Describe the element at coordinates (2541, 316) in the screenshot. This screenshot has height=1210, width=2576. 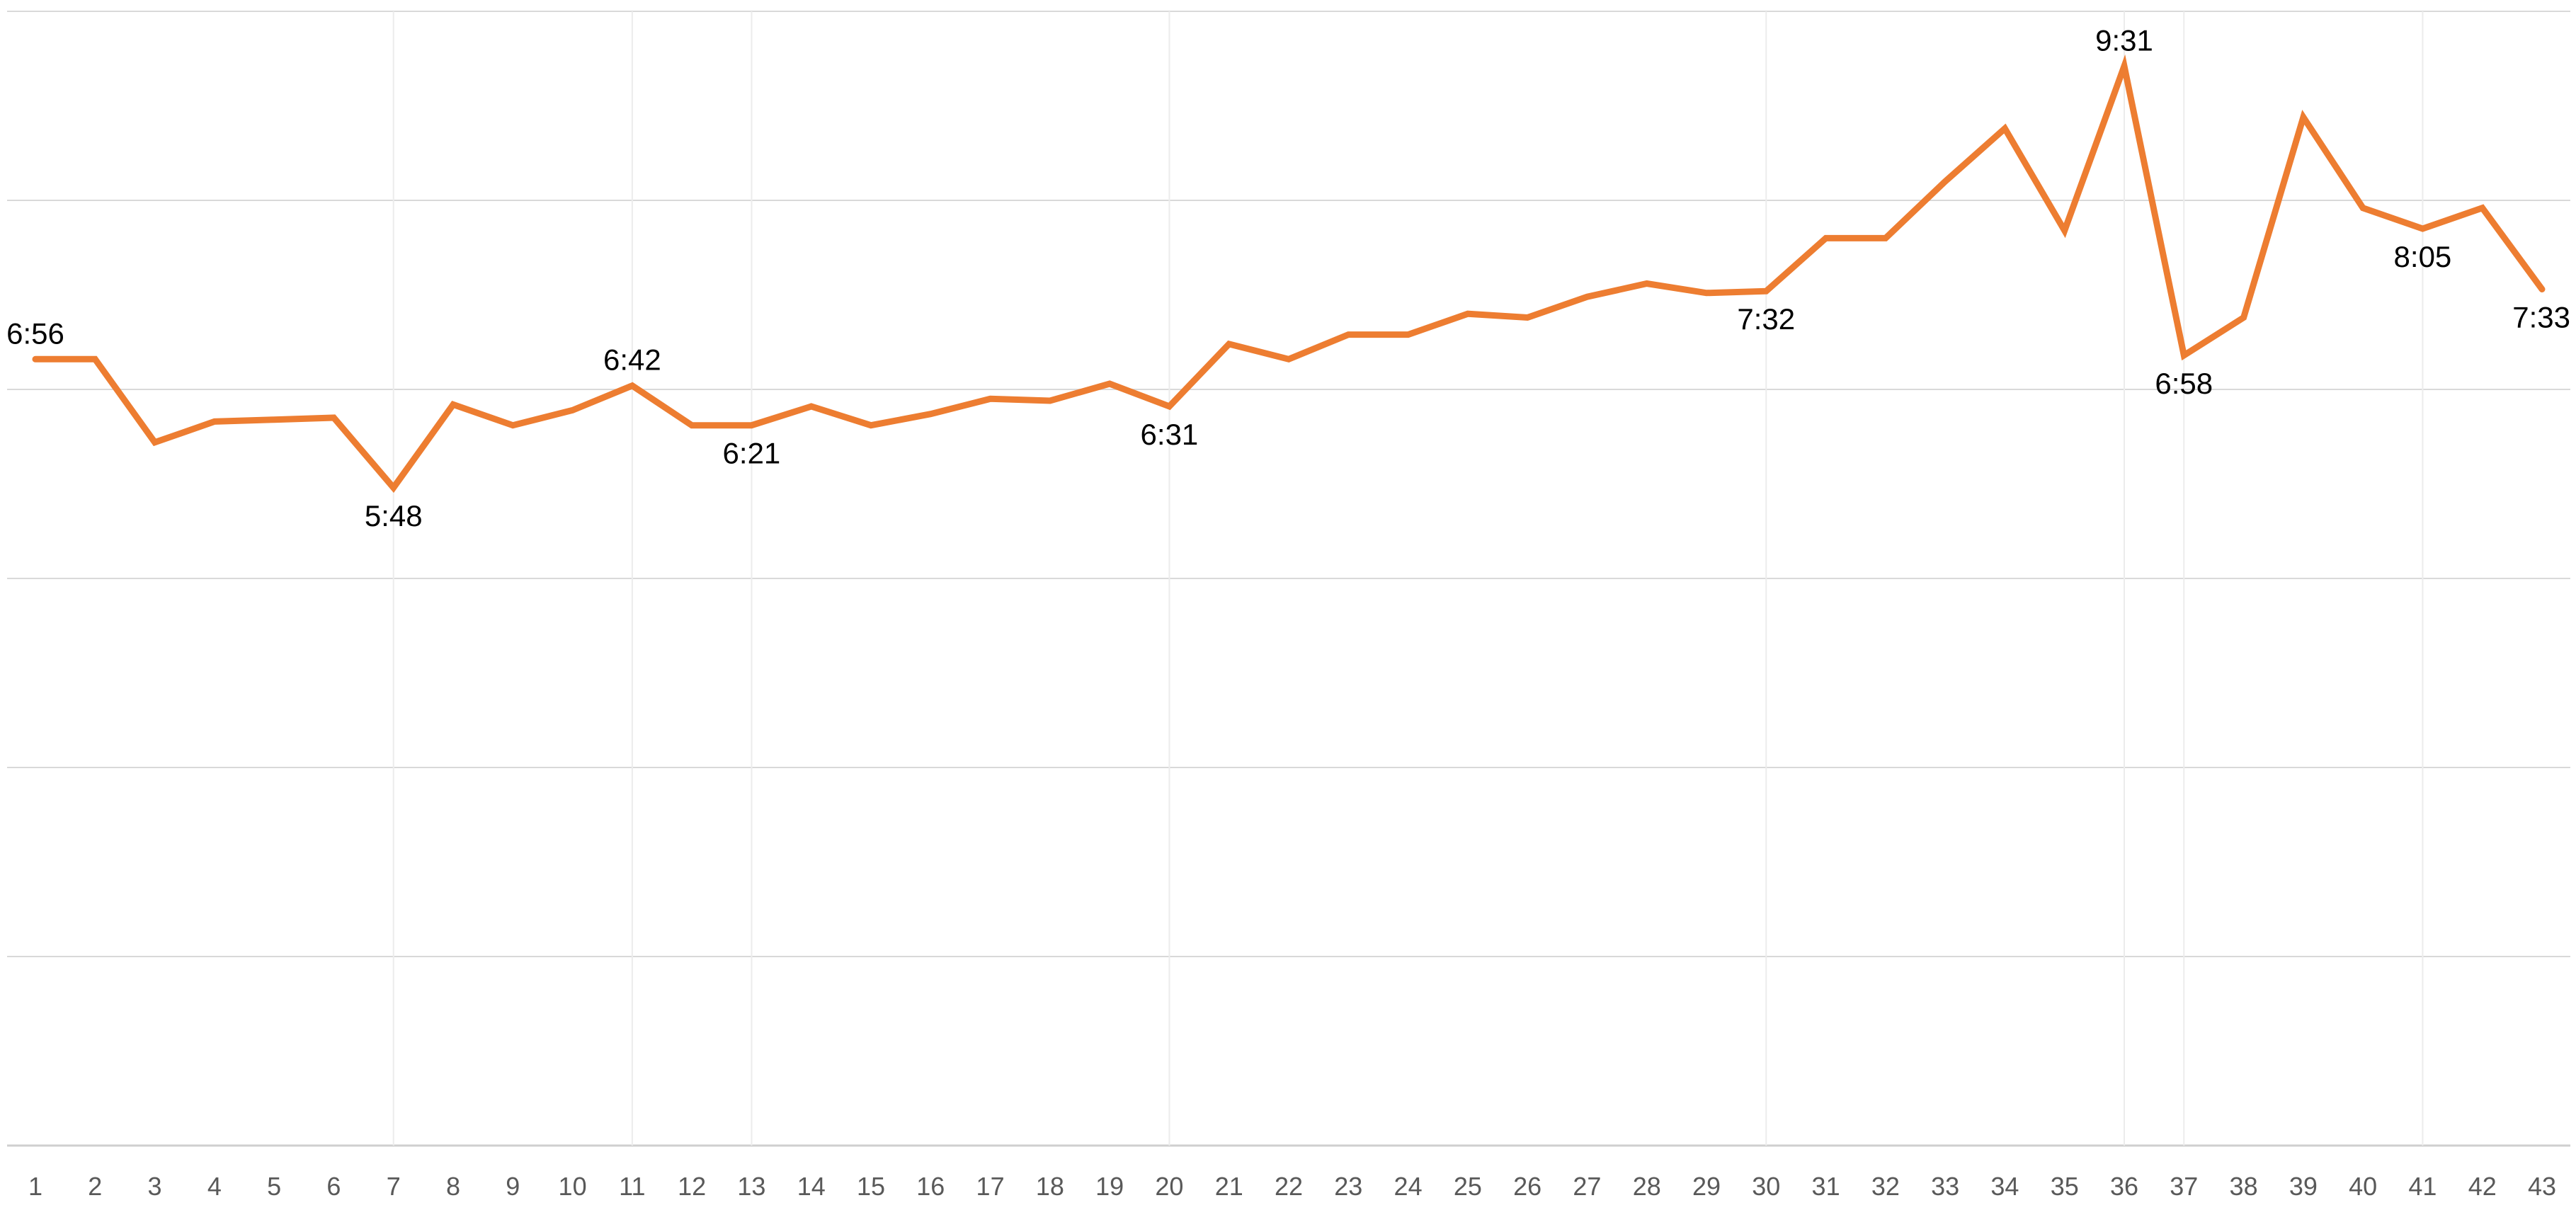
I see `data-label-43: 7:33` at that location.